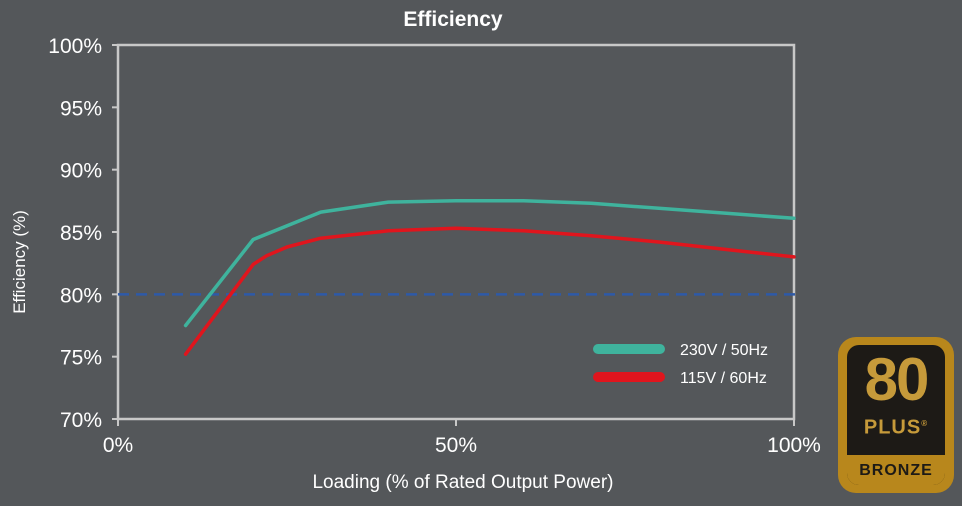 This screenshot has height=506, width=962. I want to click on y-tick-label: 70%, so click(81, 420).